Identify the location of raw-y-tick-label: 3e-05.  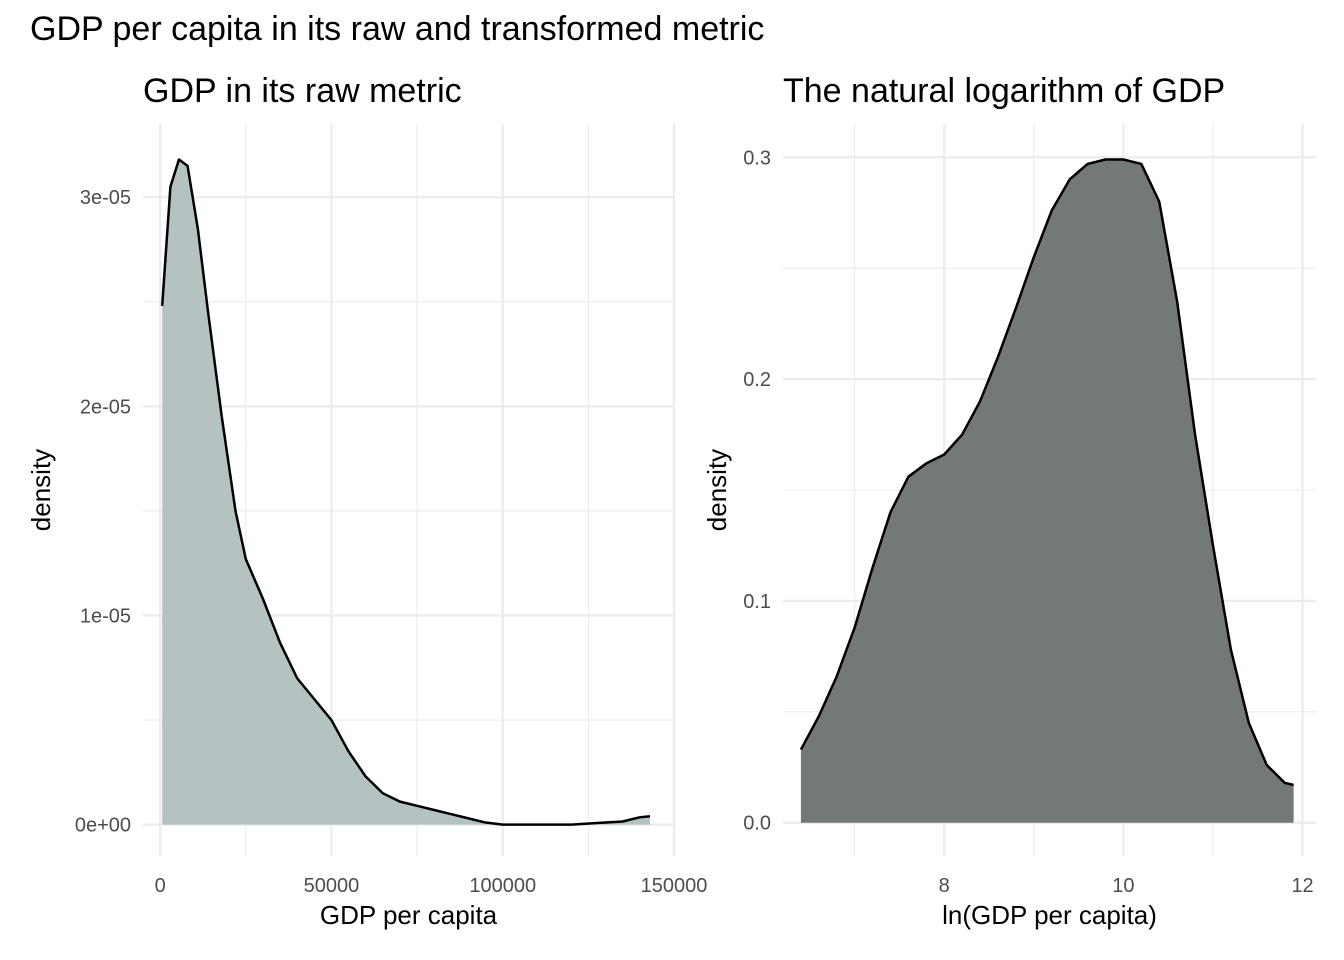
(105, 198).